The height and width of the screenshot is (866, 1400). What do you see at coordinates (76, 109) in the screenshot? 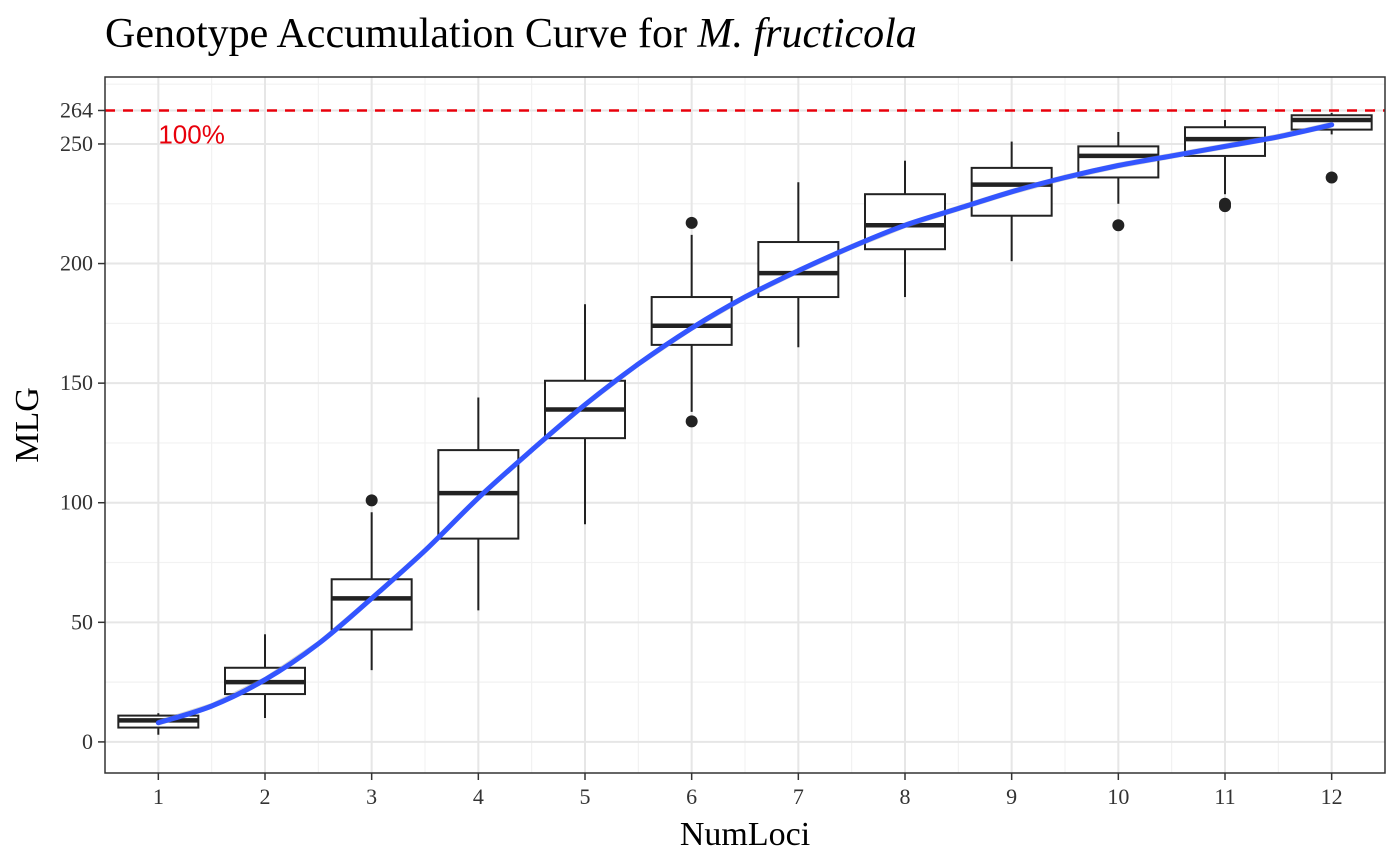
I see `y-tick-label: 264` at bounding box center [76, 109].